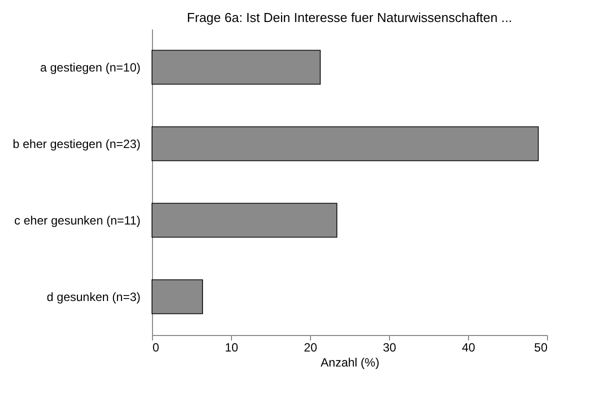 The image size is (600, 412). Describe the element at coordinates (93, 297) in the screenshot. I see `y-tick-label: d gesunken (n=3)` at that location.